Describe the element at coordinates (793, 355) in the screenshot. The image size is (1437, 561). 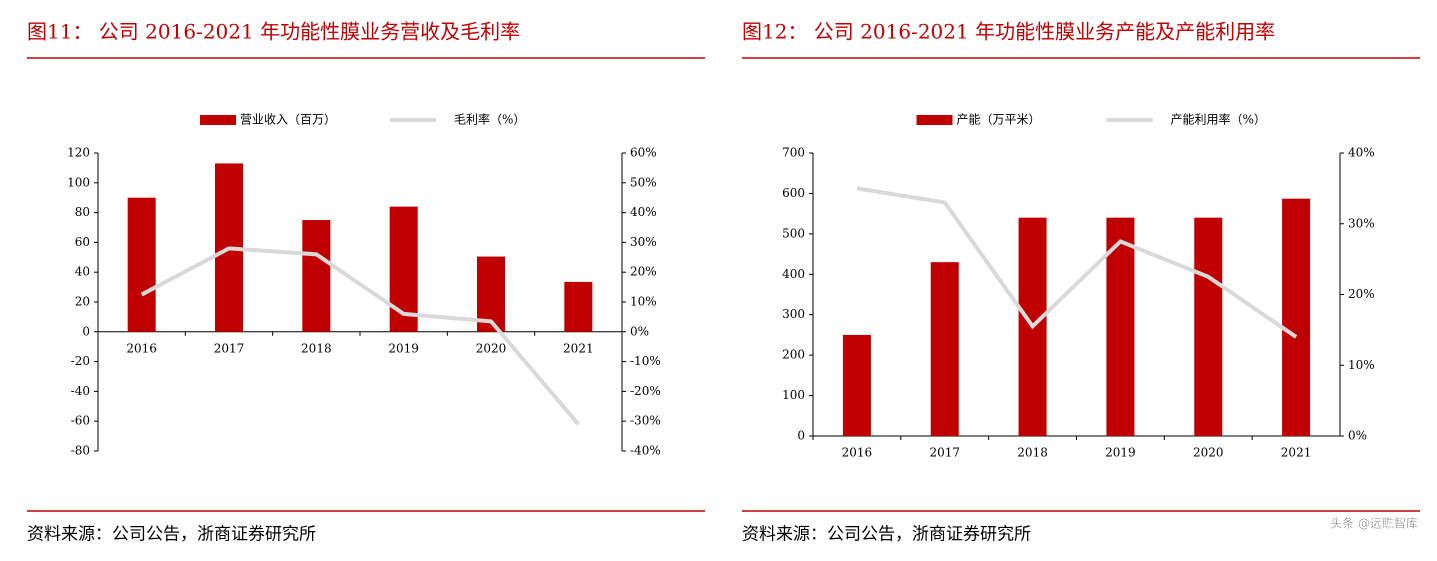
I see `y-tick-label: 200` at that location.